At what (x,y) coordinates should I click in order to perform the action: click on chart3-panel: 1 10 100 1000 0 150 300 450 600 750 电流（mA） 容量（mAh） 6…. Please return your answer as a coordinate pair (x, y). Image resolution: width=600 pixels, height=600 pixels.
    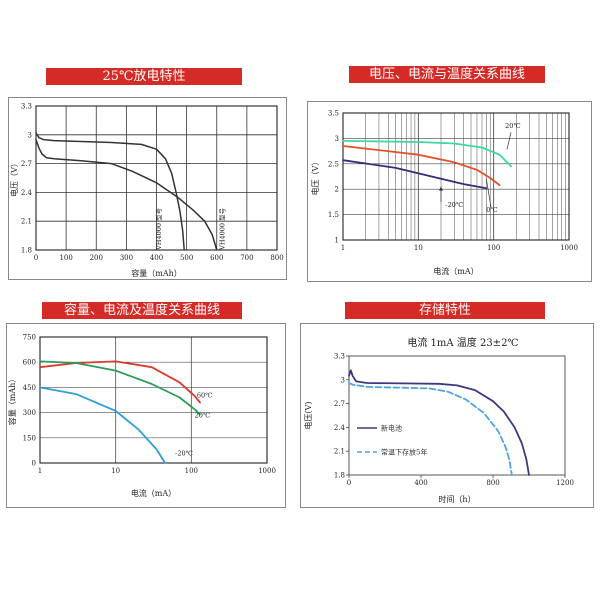
    Looking at the image, I should click on (146, 415).